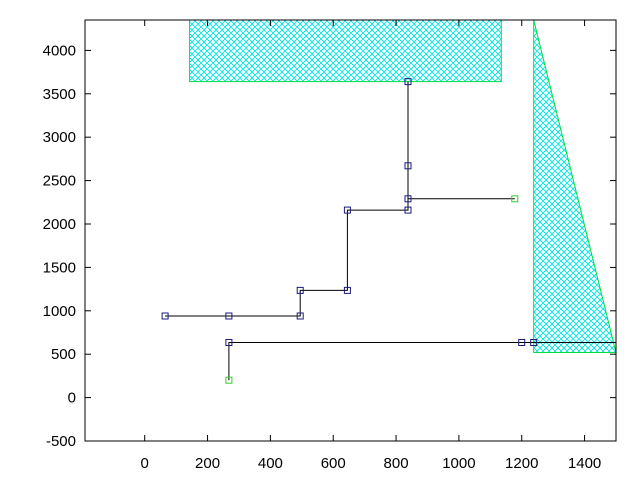  What do you see at coordinates (521, 463) in the screenshot?
I see `x-tick-label: 1200` at bounding box center [521, 463].